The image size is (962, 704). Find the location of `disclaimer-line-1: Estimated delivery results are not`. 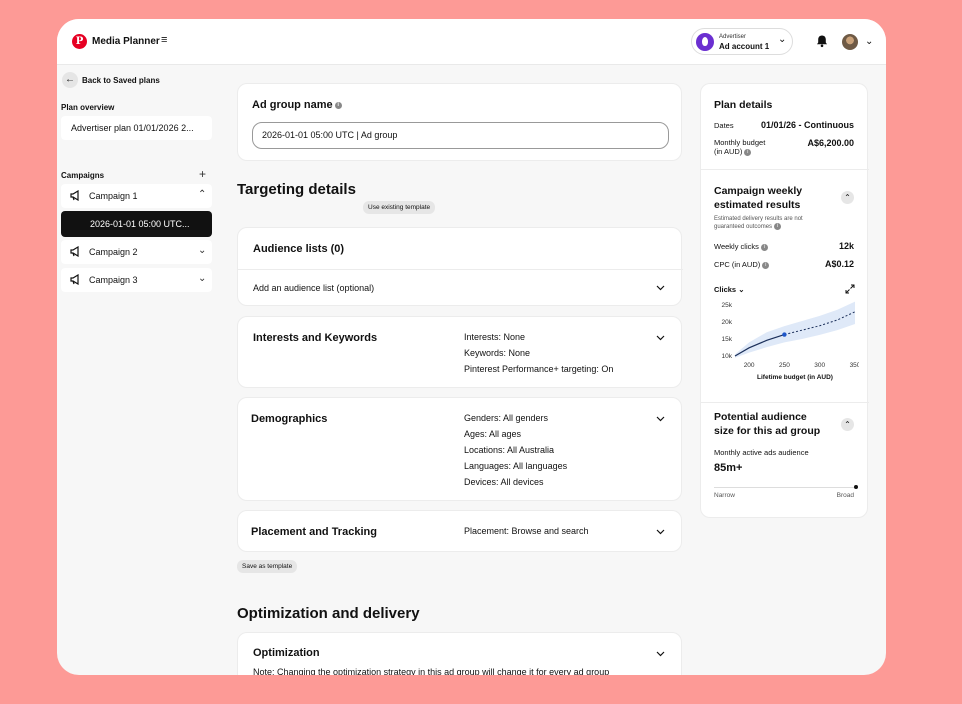

disclaimer-line-1: Estimated delivery results are not is located at coordinates (758, 219).